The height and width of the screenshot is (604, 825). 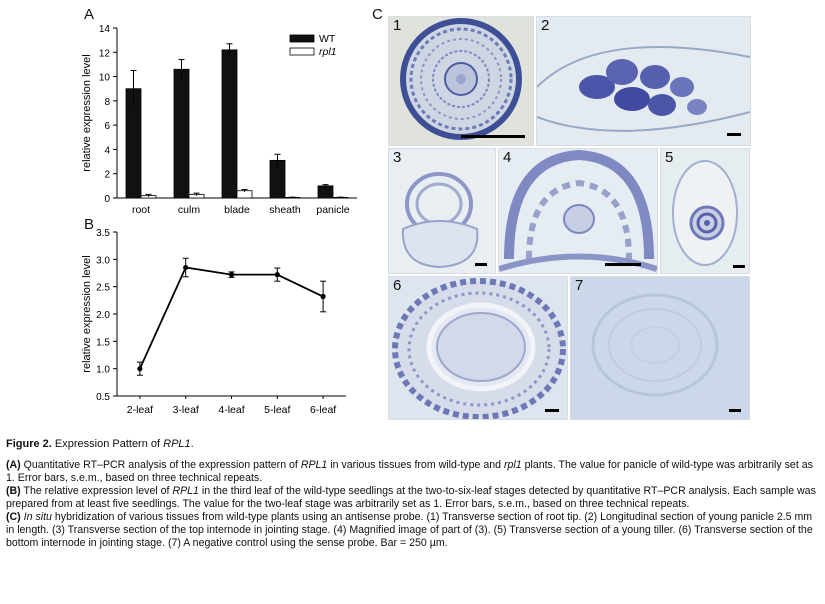 I want to click on data-point-3-leaf, so click(x=186, y=267).